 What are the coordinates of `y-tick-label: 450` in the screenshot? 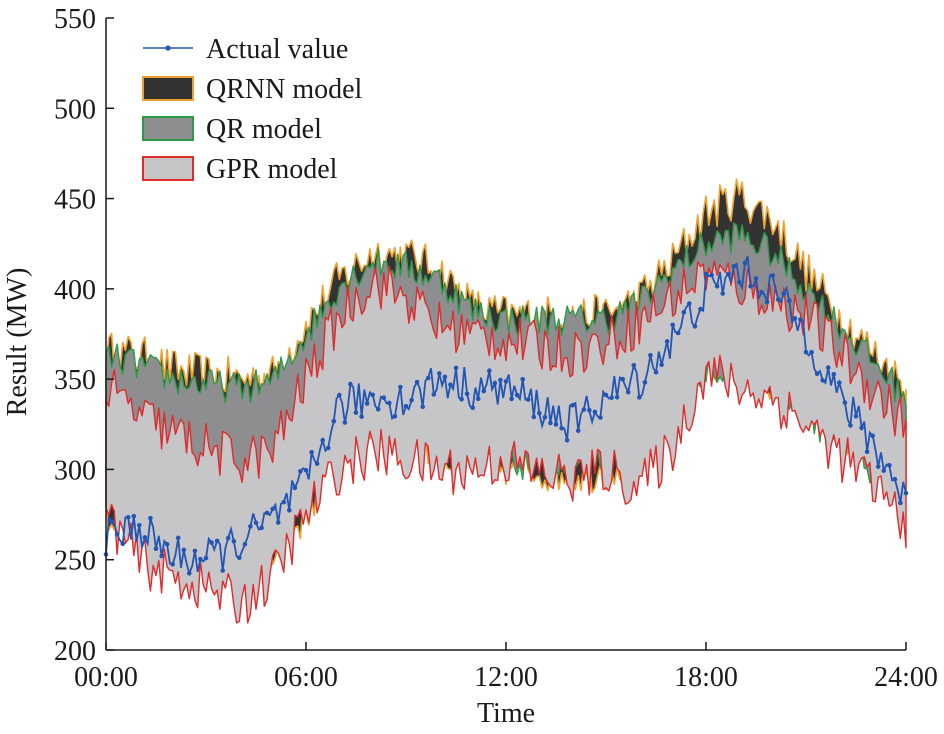 It's located at (75, 200).